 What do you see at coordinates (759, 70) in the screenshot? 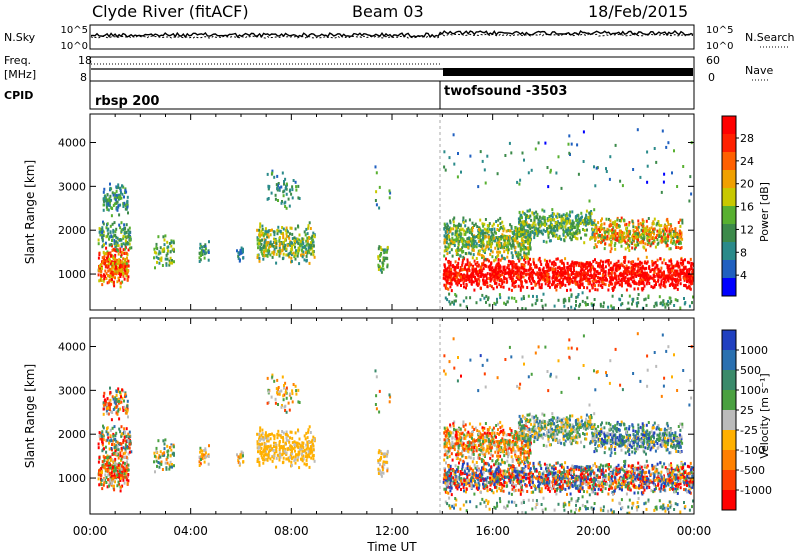
I see `nave-label: Nave` at bounding box center [759, 70].